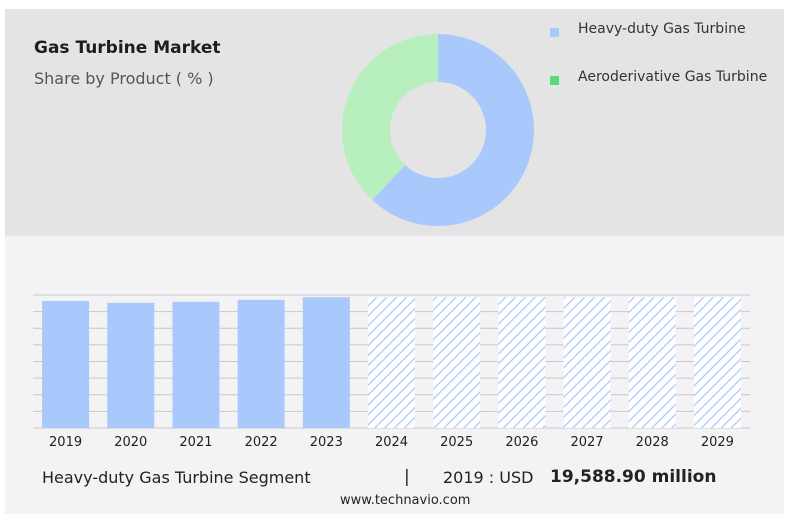 The image size is (793, 514). What do you see at coordinates (131, 365) in the screenshot?
I see `bar-2020` at bounding box center [131, 365].